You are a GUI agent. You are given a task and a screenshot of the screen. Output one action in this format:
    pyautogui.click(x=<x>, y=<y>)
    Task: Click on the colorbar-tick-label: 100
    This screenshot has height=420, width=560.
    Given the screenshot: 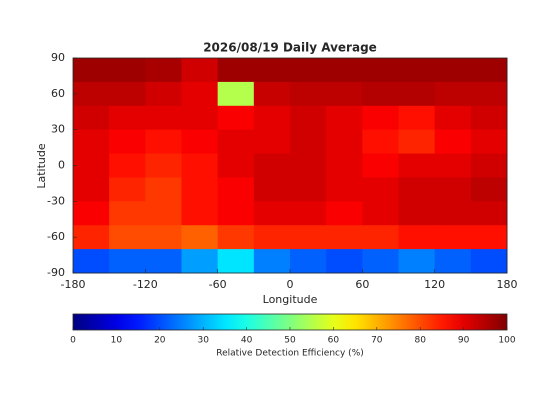 What is the action you would take?
    pyautogui.click(x=506, y=341)
    